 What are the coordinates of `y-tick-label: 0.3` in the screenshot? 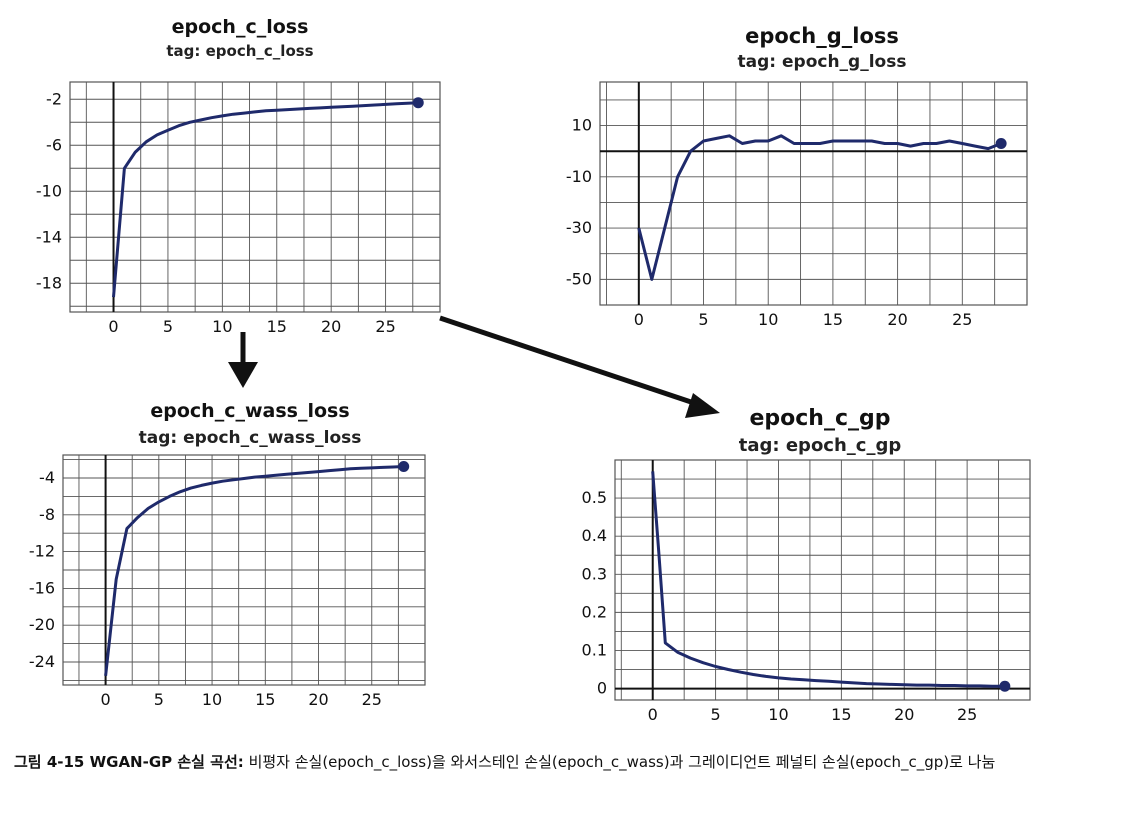 It's located at (594, 573).